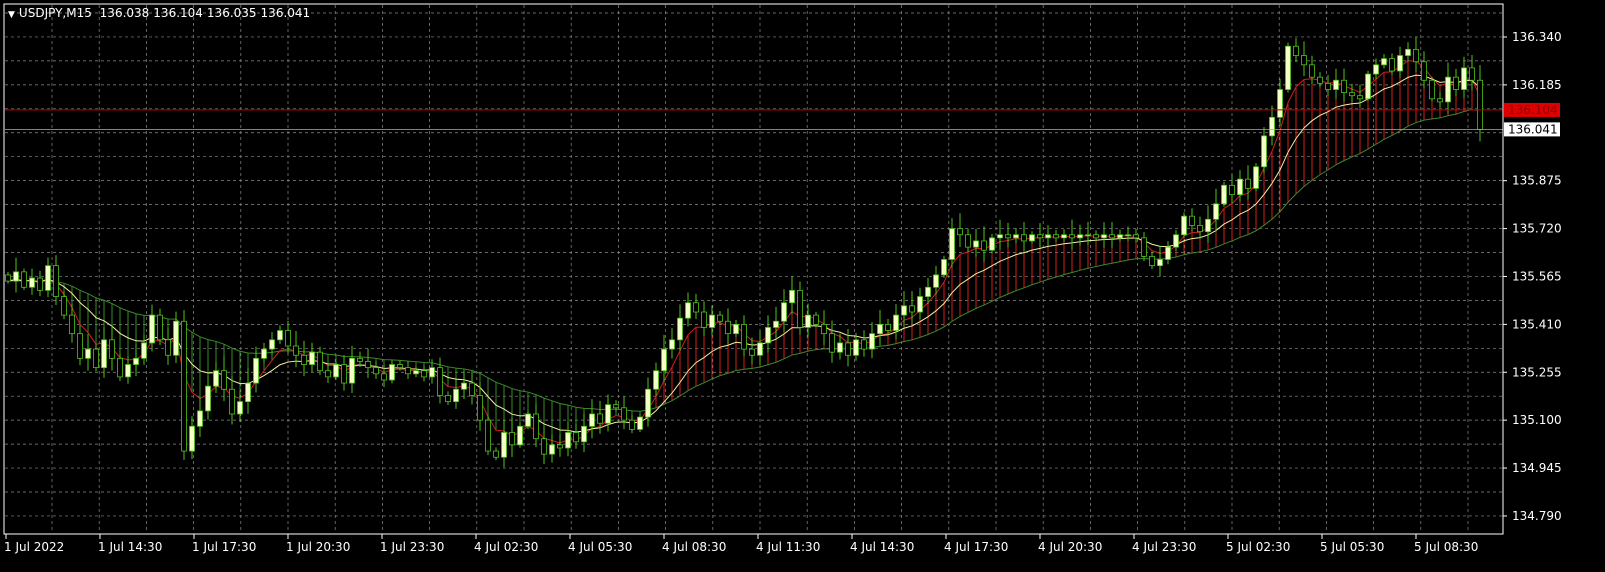 The image size is (1605, 572). I want to click on price-tick-label: 135.100, so click(1537, 420).